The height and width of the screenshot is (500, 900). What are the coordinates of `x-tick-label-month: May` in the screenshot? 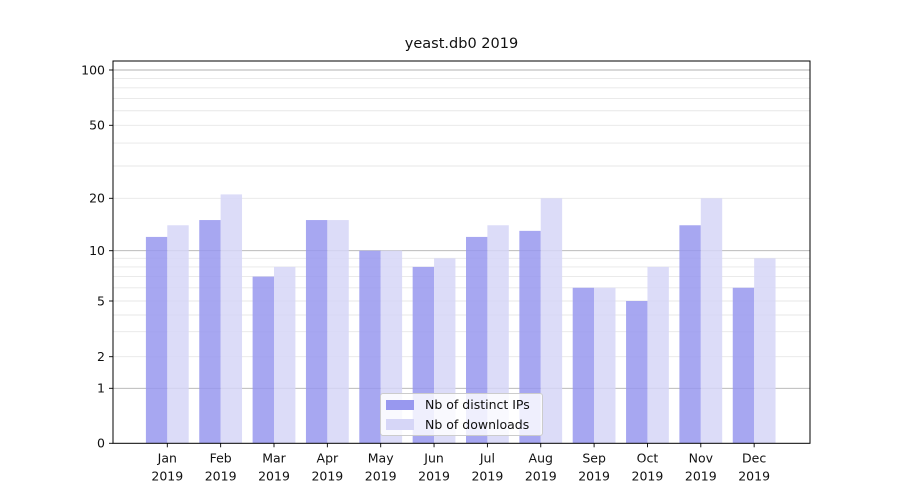 It's located at (381, 458).